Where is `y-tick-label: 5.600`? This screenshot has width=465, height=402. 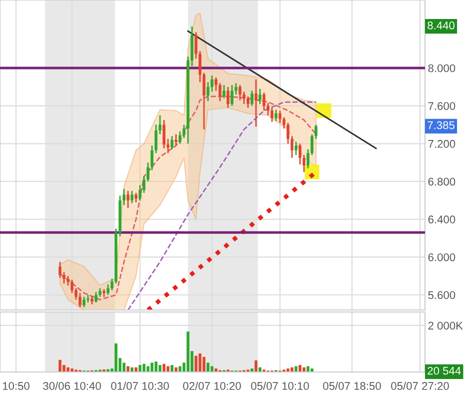 y-tick-label: 5.600 is located at coordinates (442, 295).